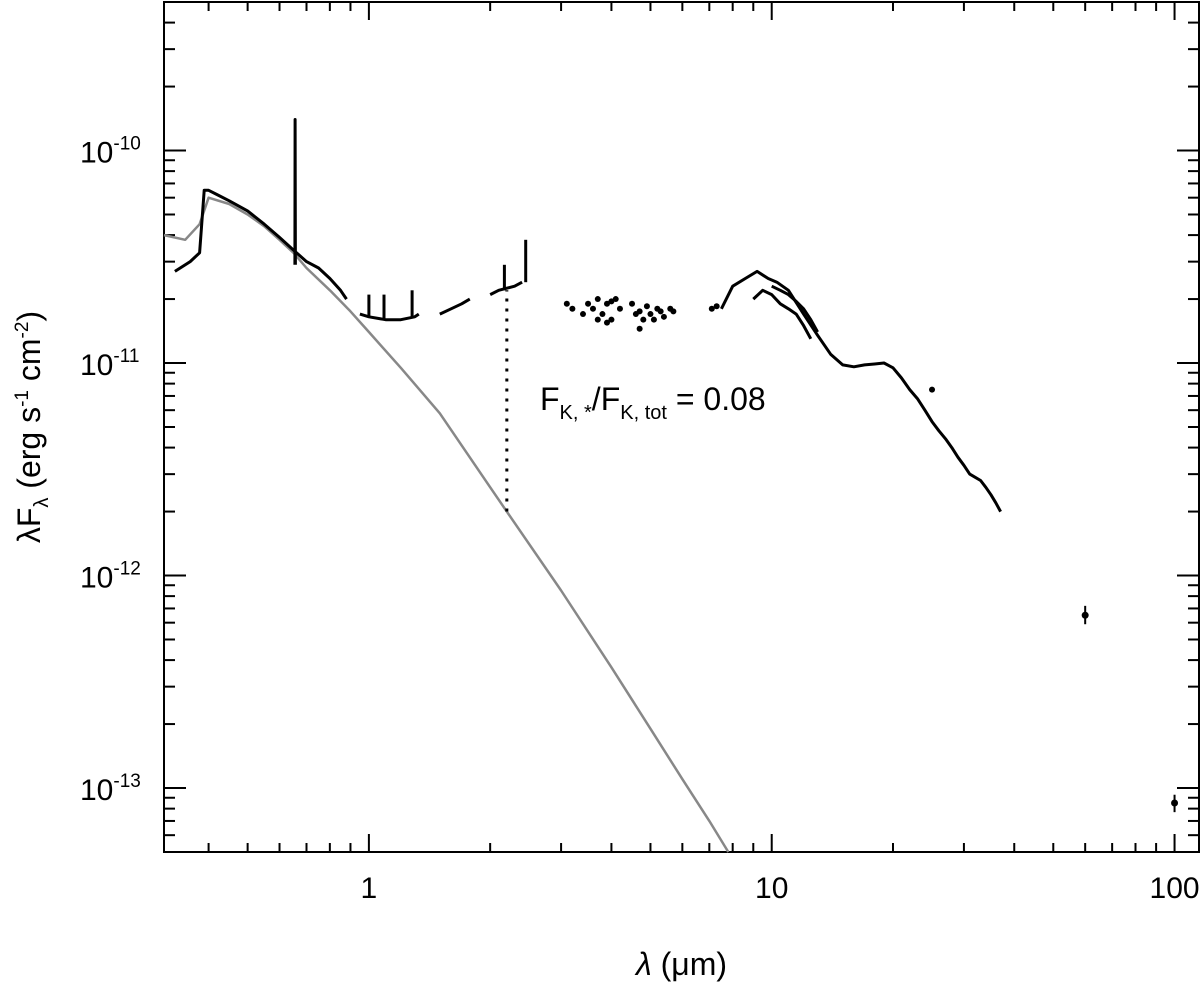 The width and height of the screenshot is (1200, 985). I want to click on x-axis-title: λ (μm), so click(680, 964).